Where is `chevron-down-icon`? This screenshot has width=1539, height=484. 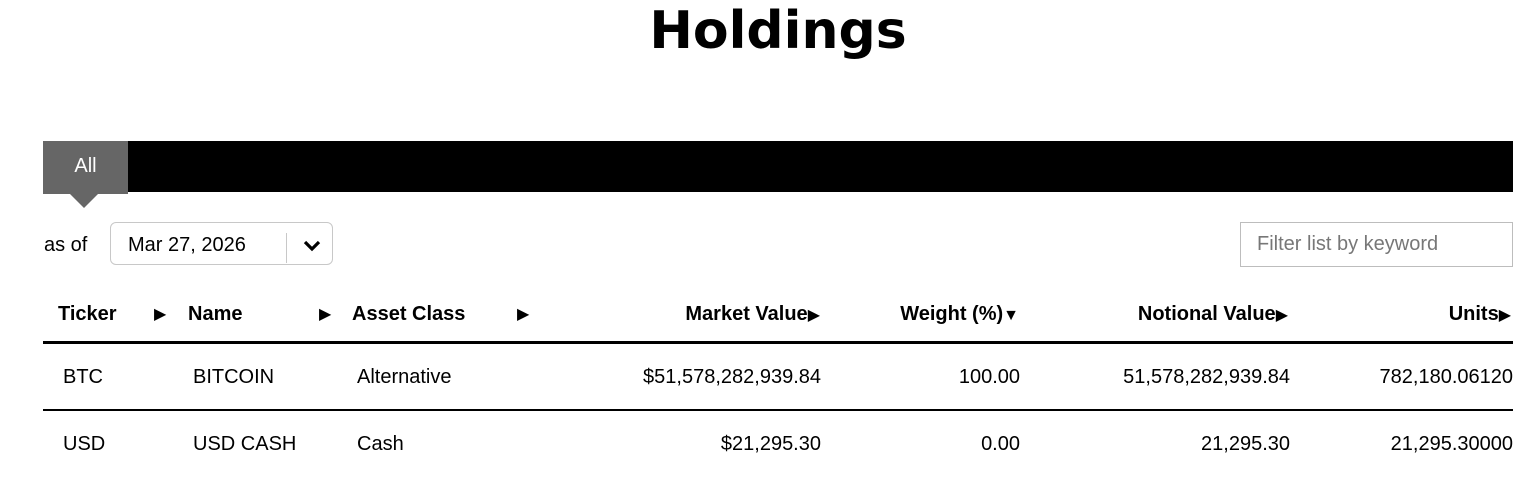 chevron-down-icon is located at coordinates (312, 246).